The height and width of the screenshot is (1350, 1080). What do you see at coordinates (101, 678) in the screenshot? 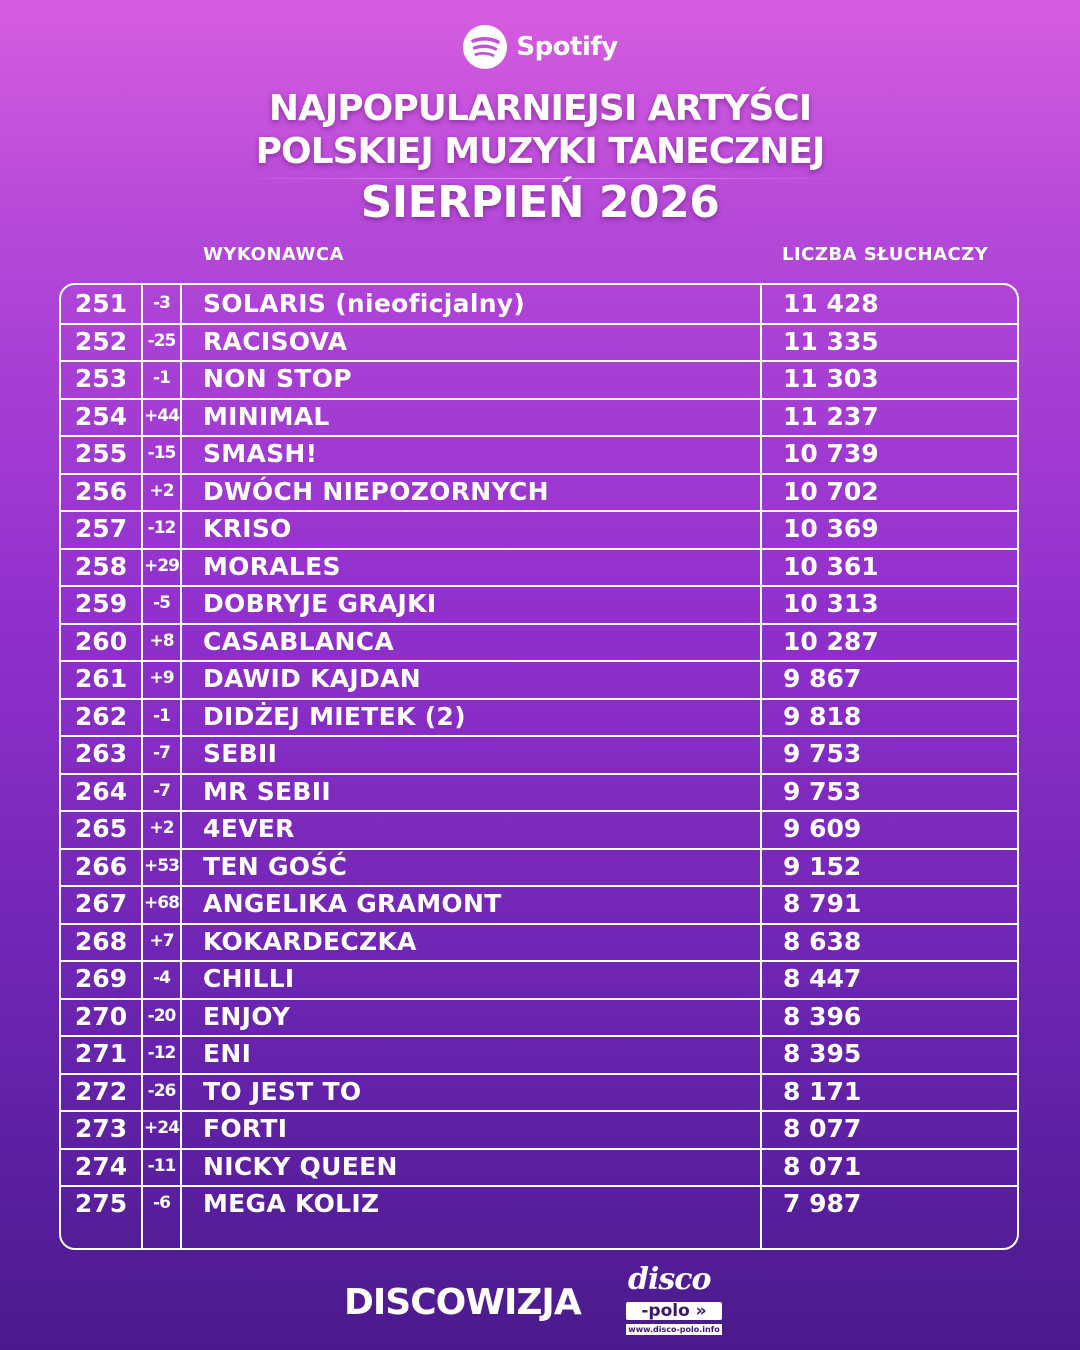
I see `rank-cell: 261` at bounding box center [101, 678].